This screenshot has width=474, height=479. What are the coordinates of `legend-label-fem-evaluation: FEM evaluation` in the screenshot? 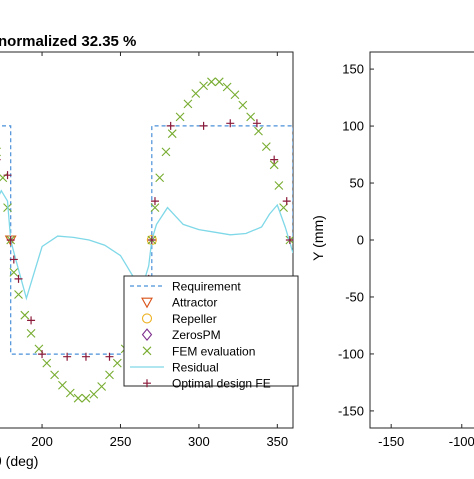 It's located at (213, 351).